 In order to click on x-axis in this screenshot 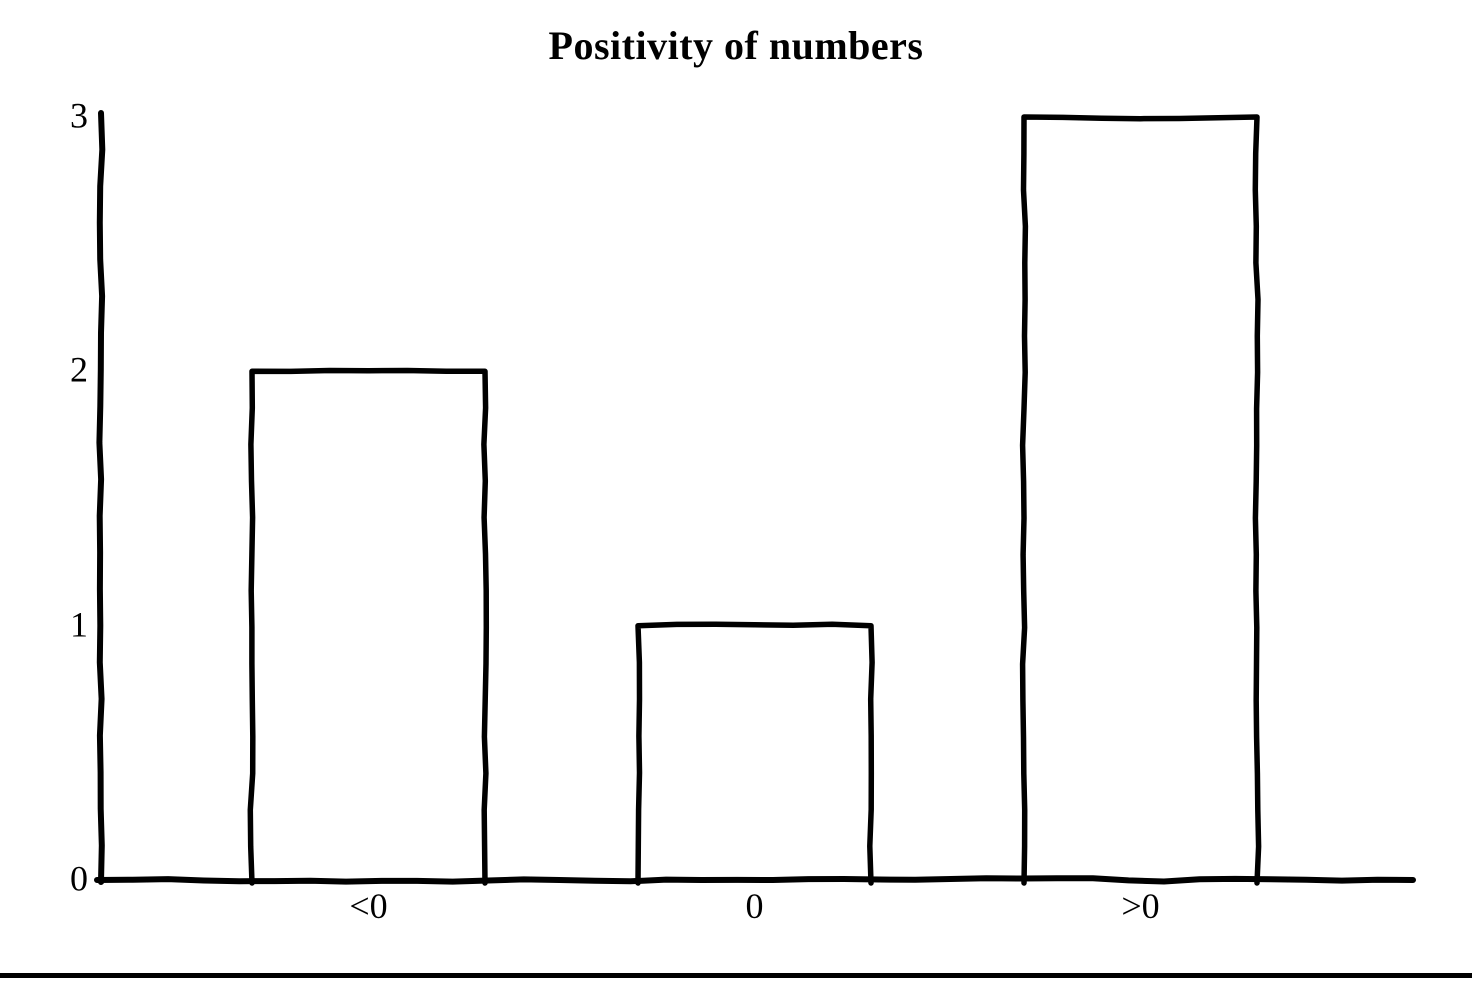, I will do `click(755, 880)`.